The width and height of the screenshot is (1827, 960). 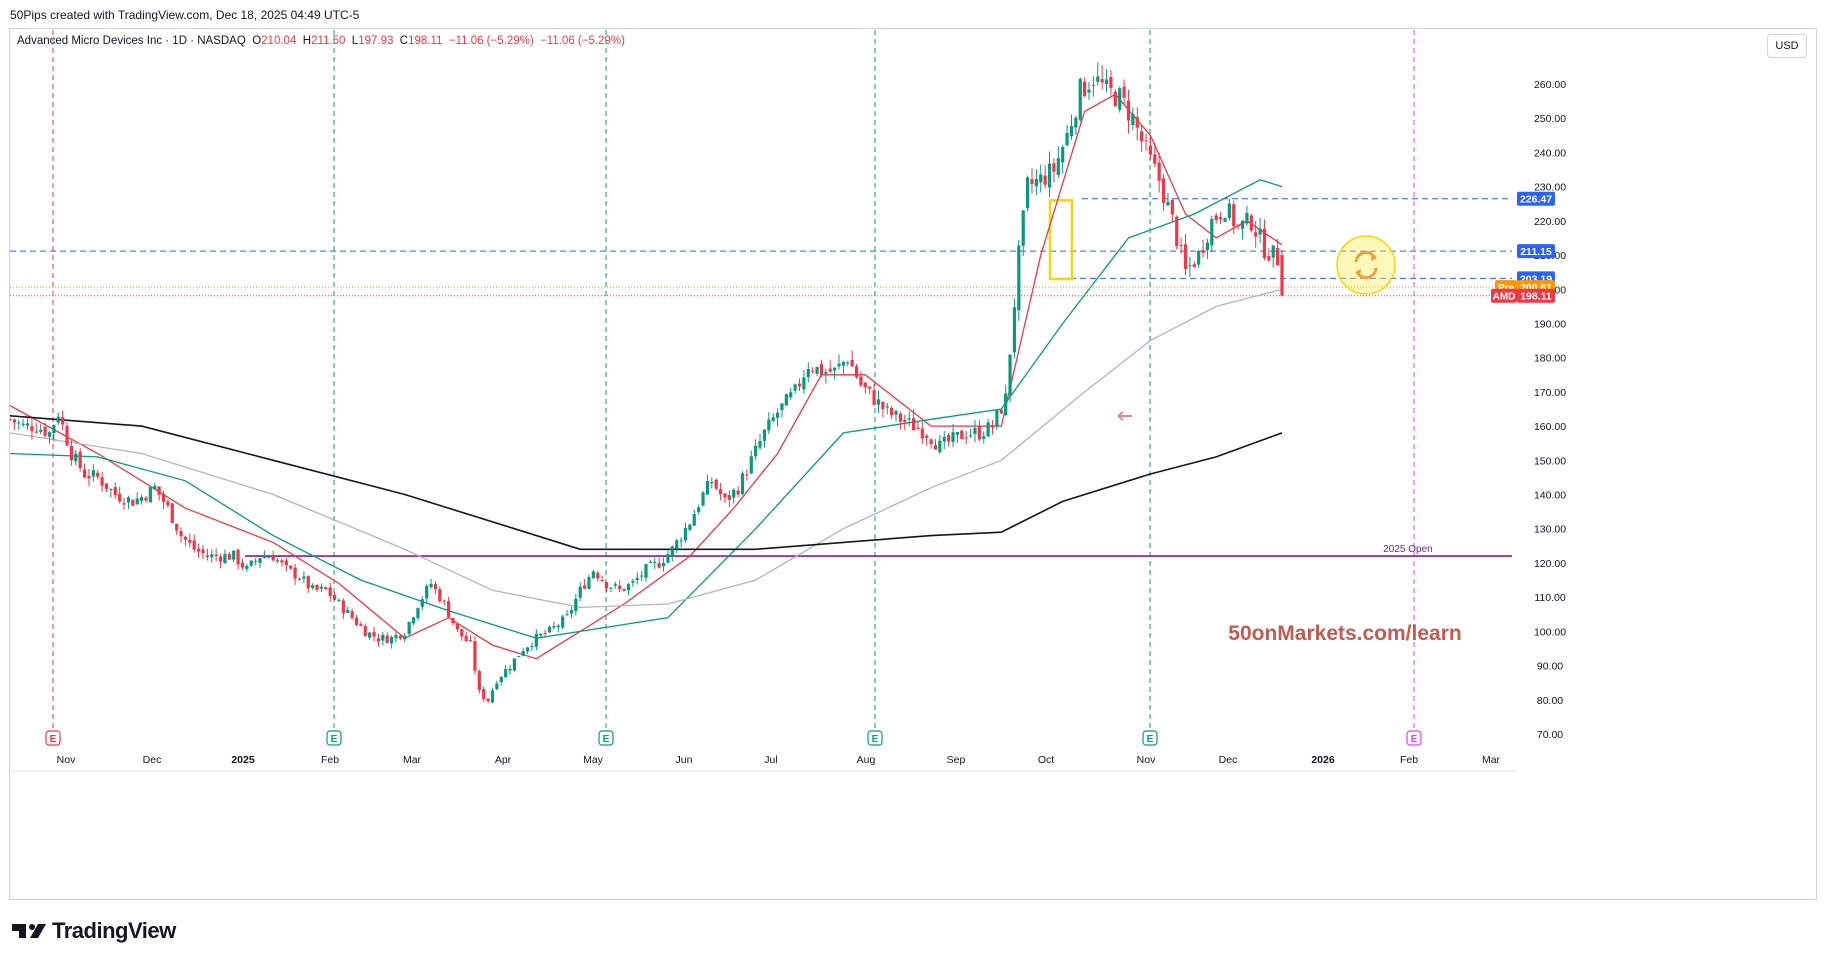 What do you see at coordinates (94, 931) in the screenshot?
I see `tradingview-logo: TradingView` at bounding box center [94, 931].